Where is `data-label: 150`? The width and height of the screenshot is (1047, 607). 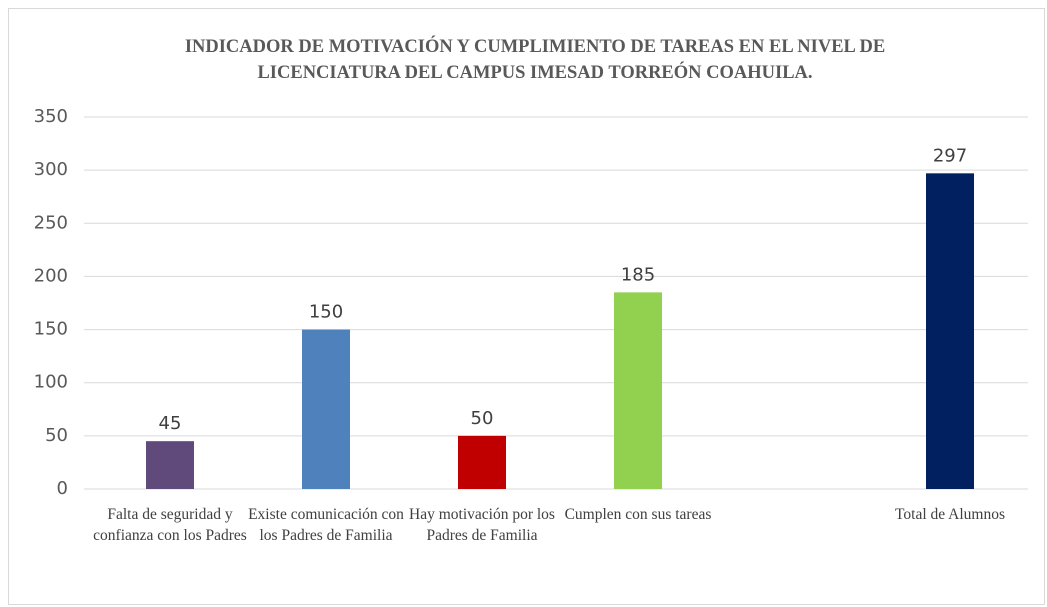 data-label: 150 is located at coordinates (326, 312).